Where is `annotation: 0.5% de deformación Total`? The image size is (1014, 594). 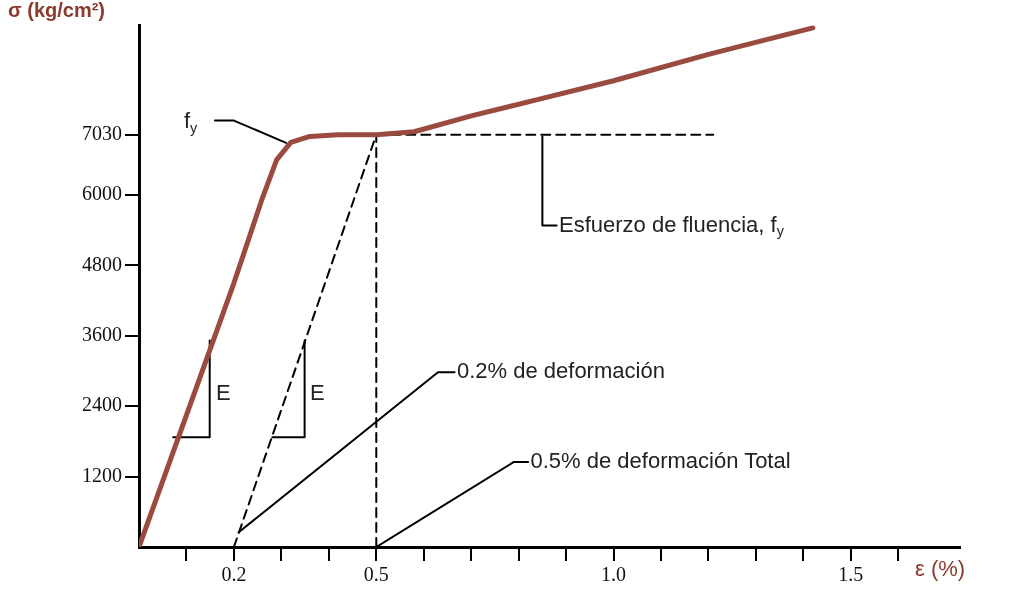
annotation: 0.5% de deformación Total is located at coordinates (660, 461).